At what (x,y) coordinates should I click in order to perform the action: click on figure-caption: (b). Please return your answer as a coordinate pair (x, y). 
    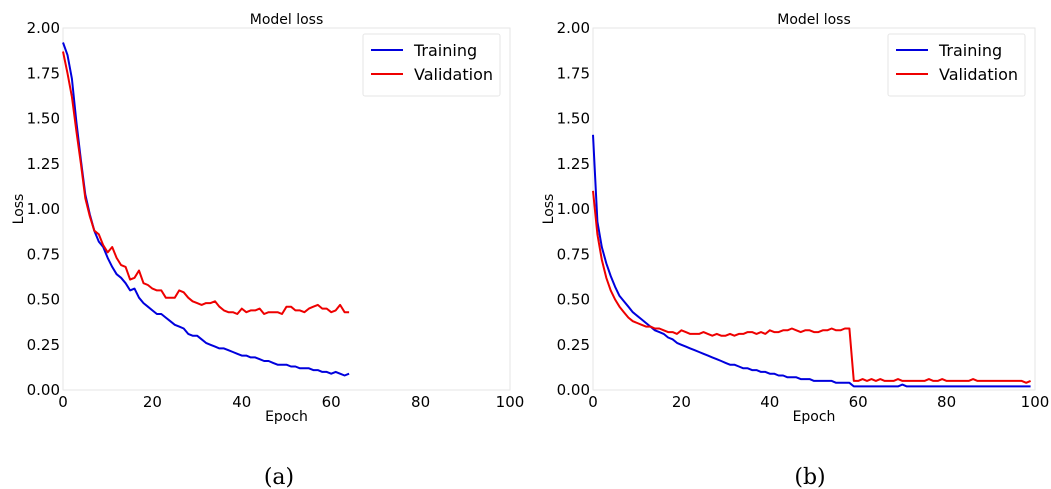
    Looking at the image, I should click on (809, 477).